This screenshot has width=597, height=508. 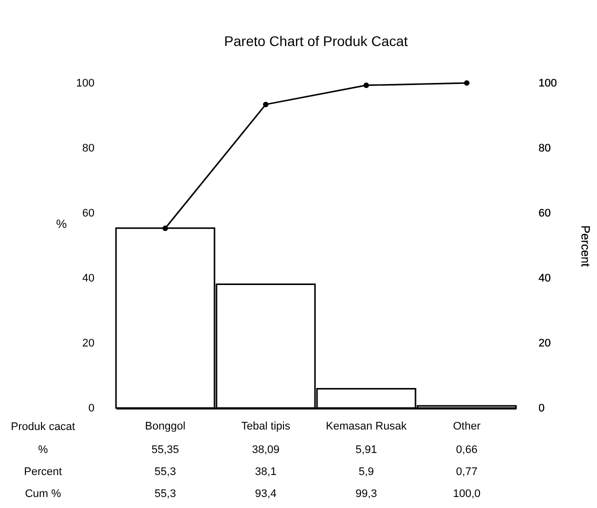 What do you see at coordinates (366, 472) in the screenshot?
I see `text: 5,9` at bounding box center [366, 472].